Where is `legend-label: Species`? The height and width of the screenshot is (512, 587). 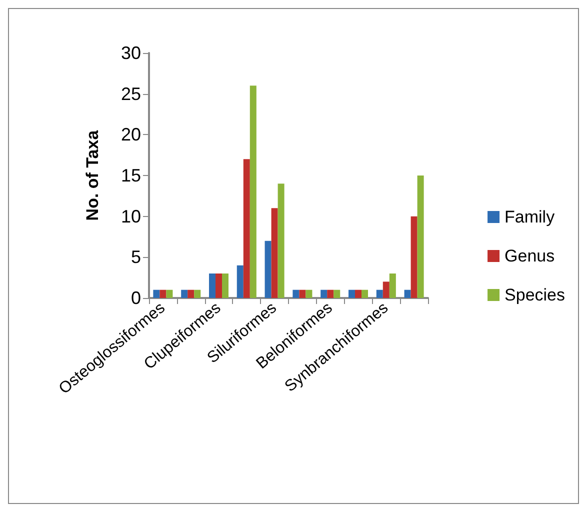 legend-label: Species is located at coordinates (535, 295).